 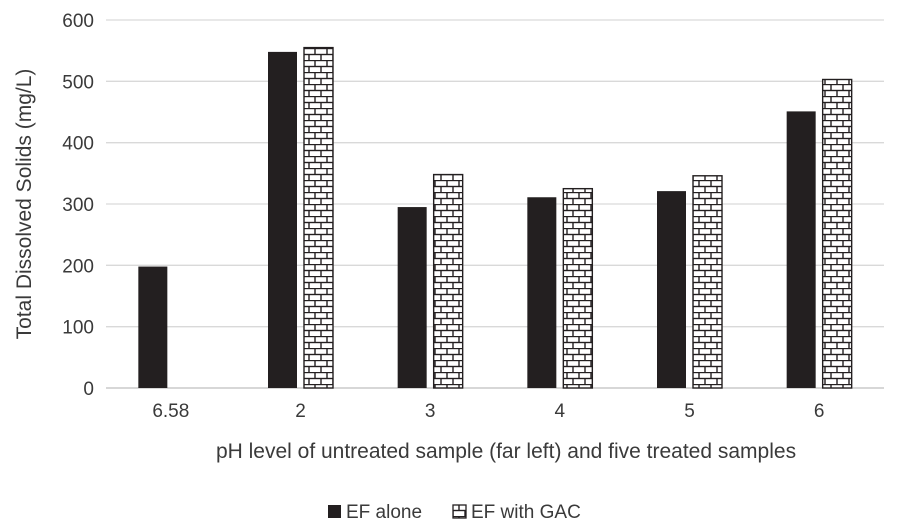 I want to click on x-tick-label: 2, so click(x=300, y=411).